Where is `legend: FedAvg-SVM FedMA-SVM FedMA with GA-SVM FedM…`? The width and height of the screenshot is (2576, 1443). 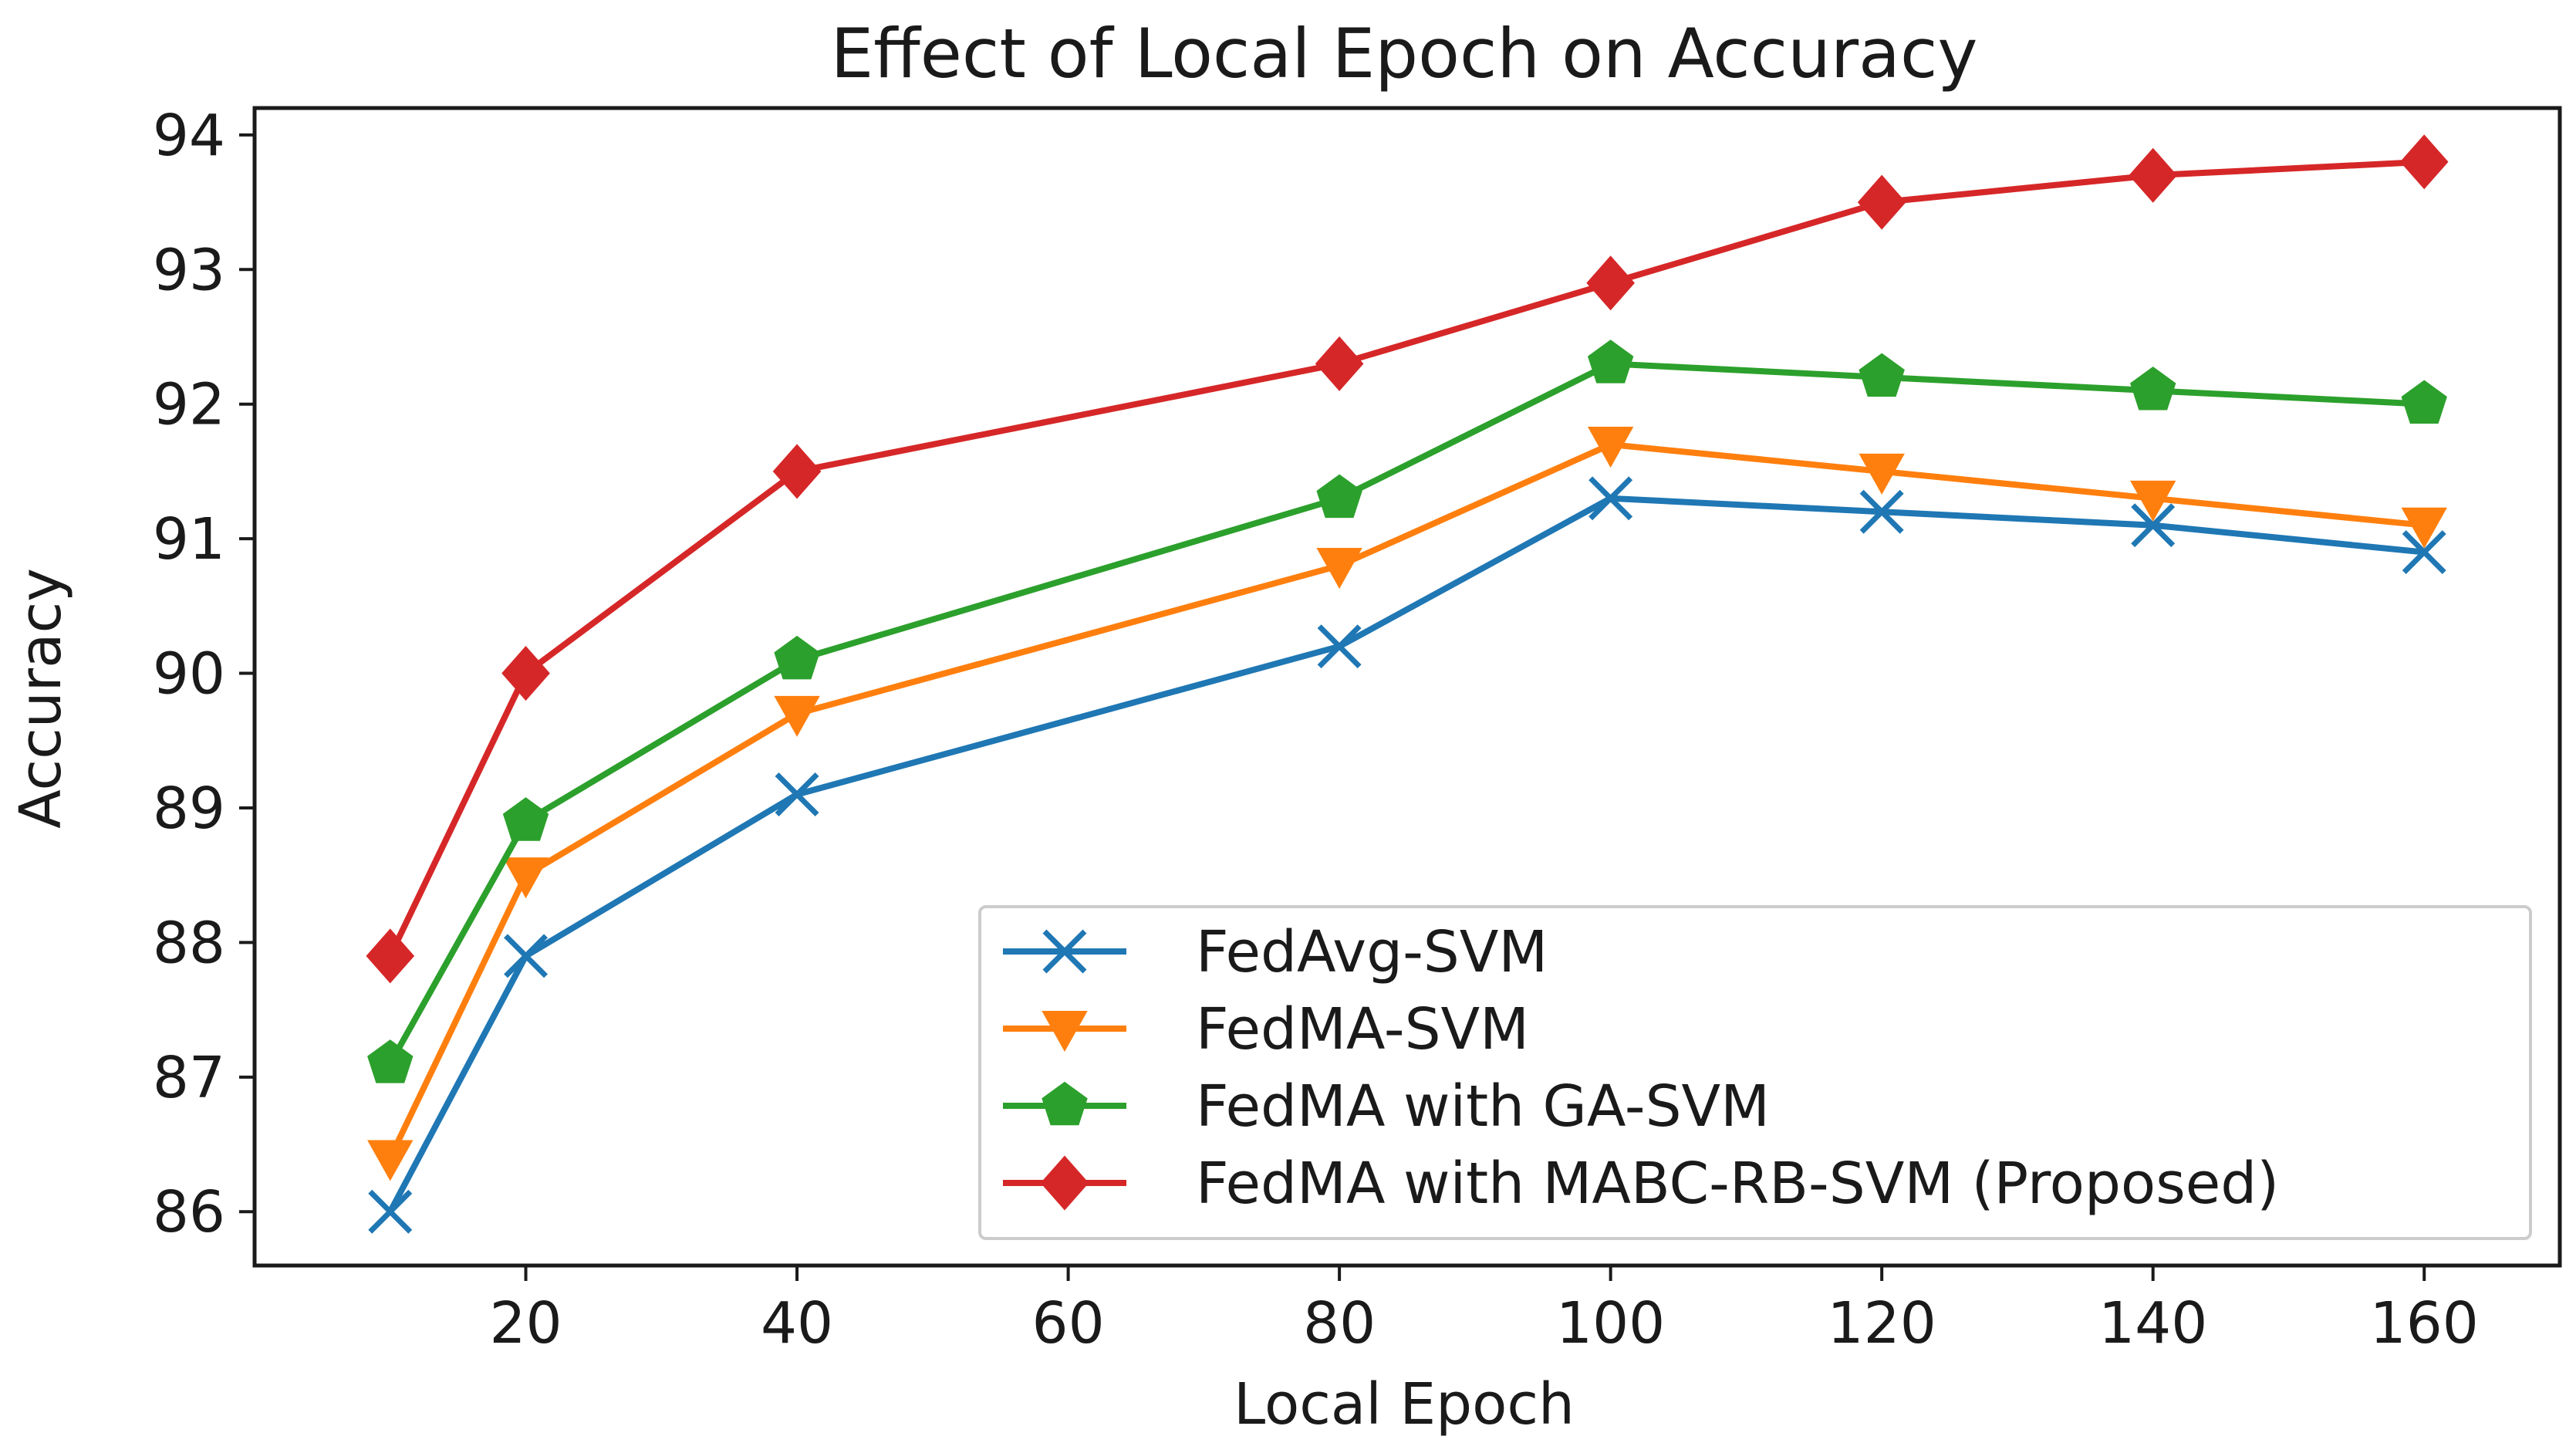
legend: FedAvg-SVM FedMA-SVM FedMA with GA-SVM FedM… is located at coordinates (1755, 1072).